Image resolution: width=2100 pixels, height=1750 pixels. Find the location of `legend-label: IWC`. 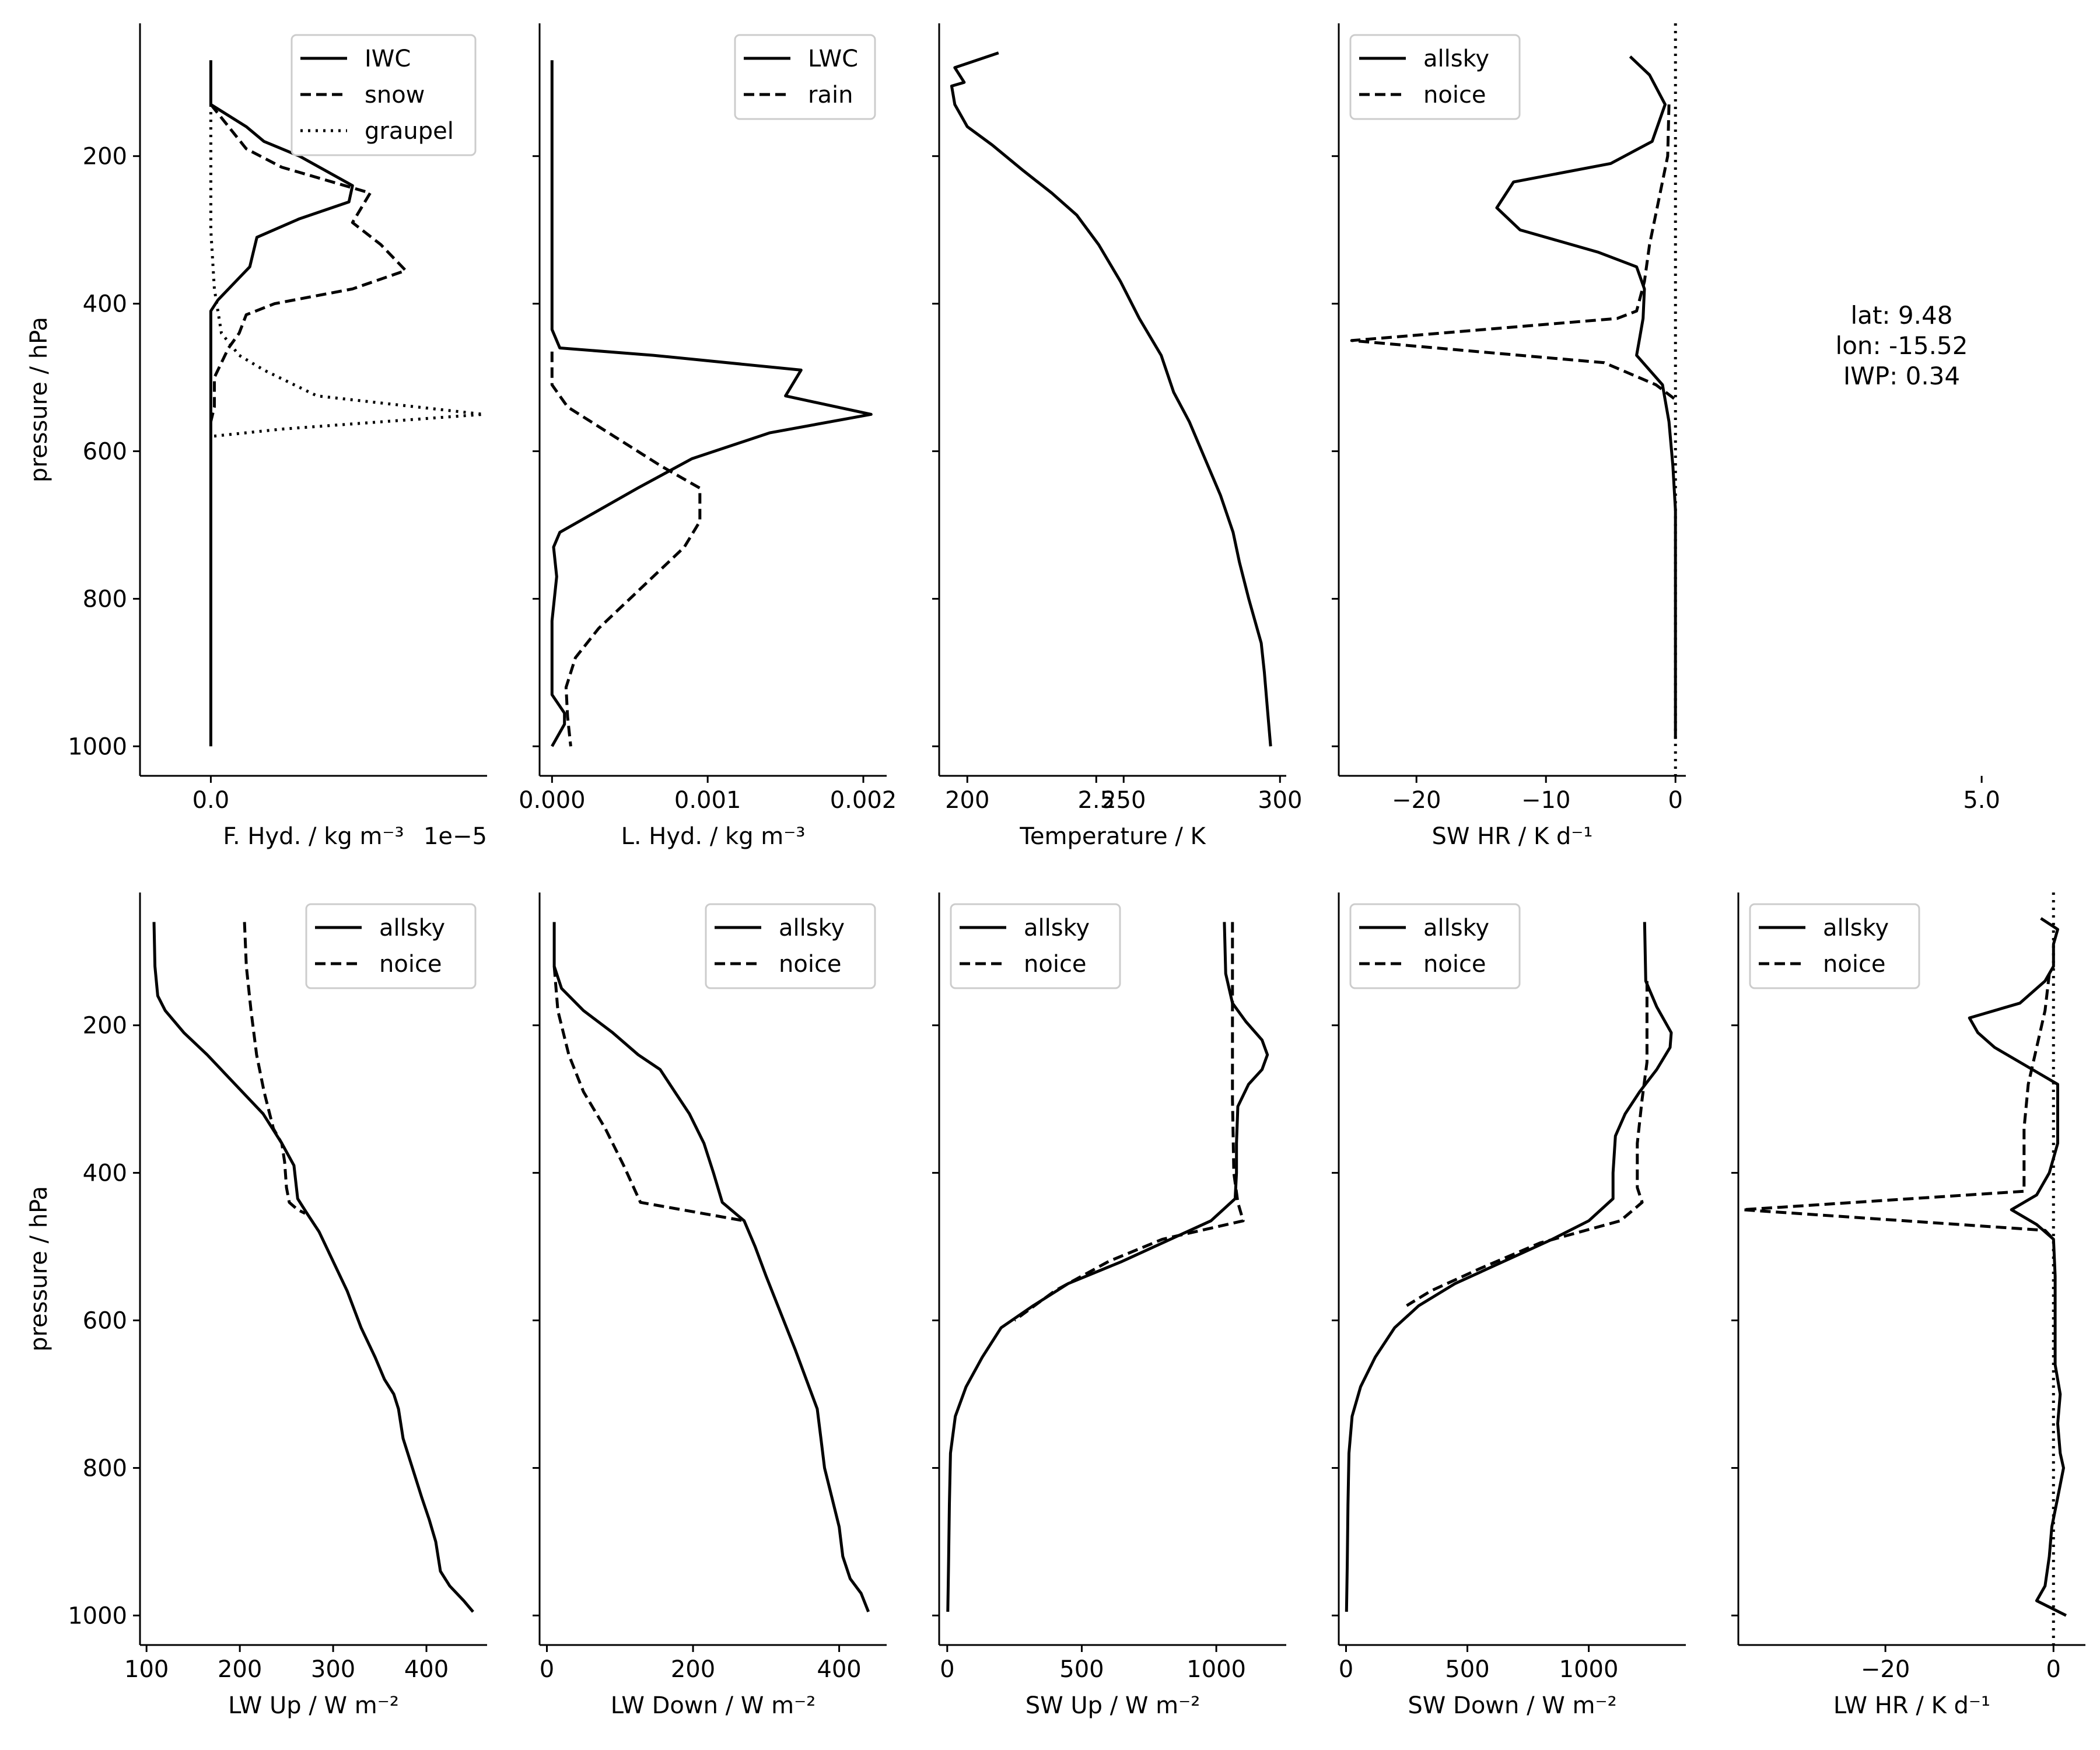

legend-label: IWC is located at coordinates (388, 59).